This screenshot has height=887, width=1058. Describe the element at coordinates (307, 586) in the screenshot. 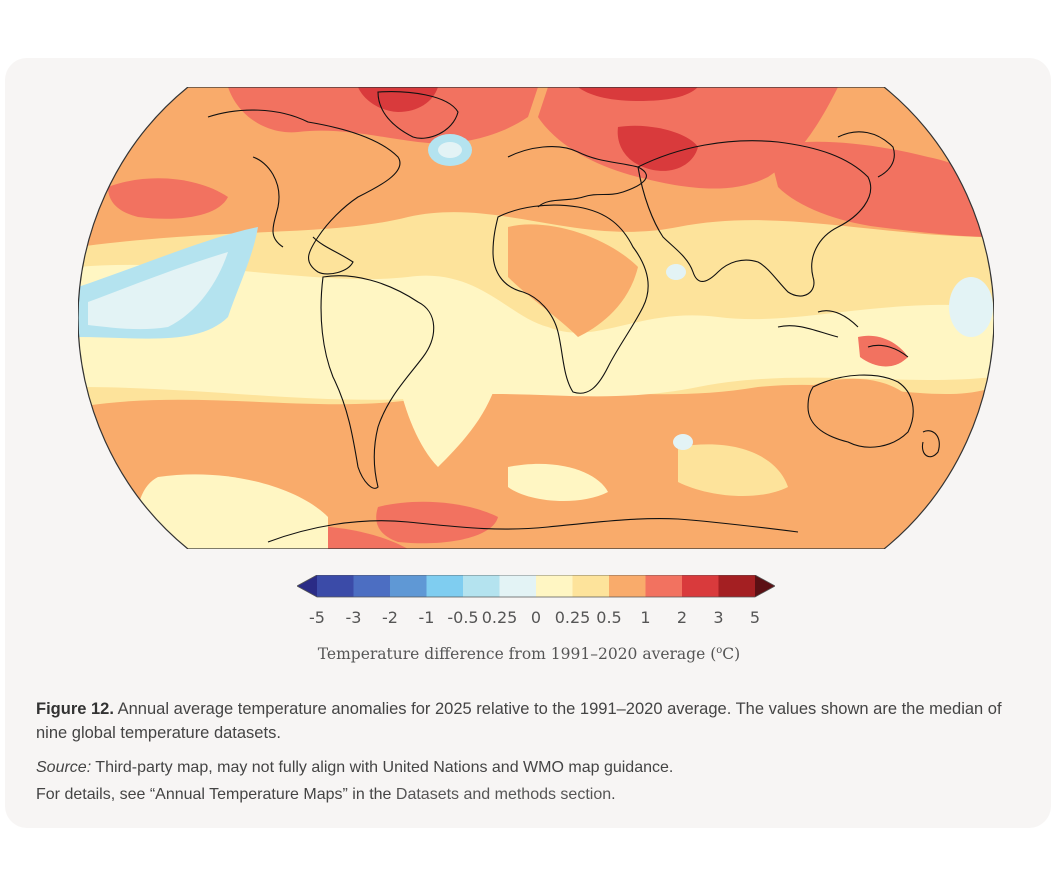

I see `colorbar-low-arrow` at that location.